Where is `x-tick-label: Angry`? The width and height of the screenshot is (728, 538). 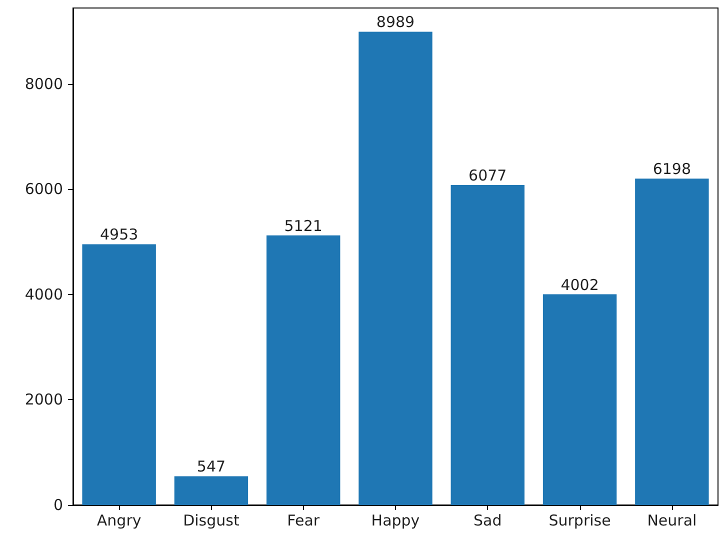 x-tick-label: Angry is located at coordinates (119, 521).